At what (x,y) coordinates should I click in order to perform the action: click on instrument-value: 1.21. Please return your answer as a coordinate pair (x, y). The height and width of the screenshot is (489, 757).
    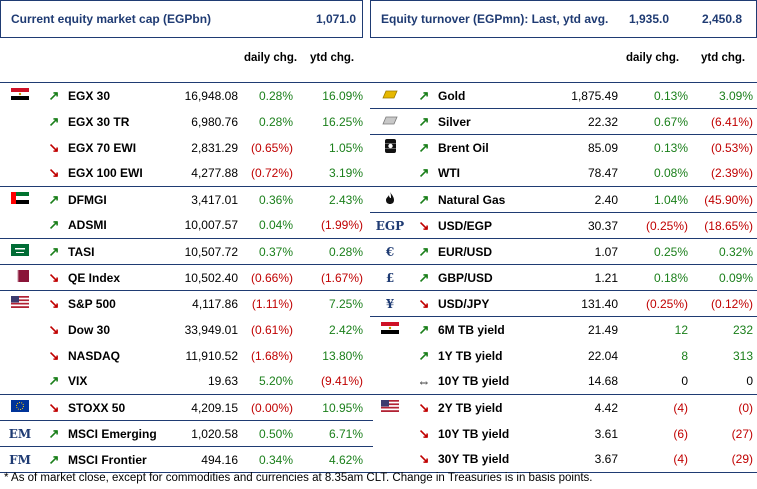
    Looking at the image, I should click on (606, 277).